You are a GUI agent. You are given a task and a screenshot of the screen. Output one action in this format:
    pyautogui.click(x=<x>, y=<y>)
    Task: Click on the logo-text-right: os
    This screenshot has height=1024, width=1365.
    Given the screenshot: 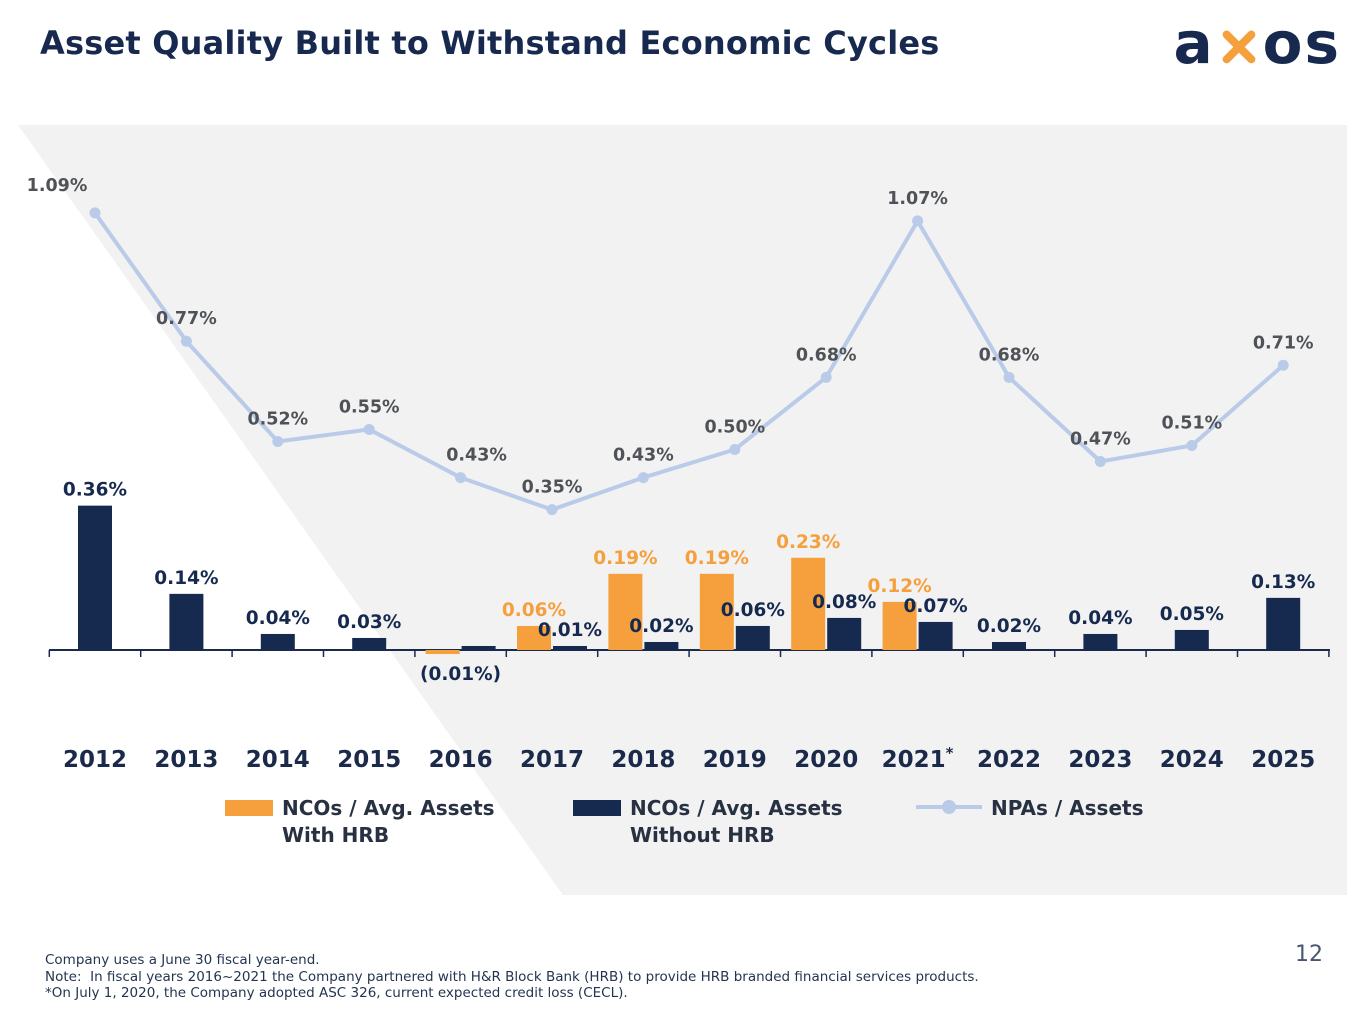 What is the action you would take?
    pyautogui.click(x=1301, y=43)
    